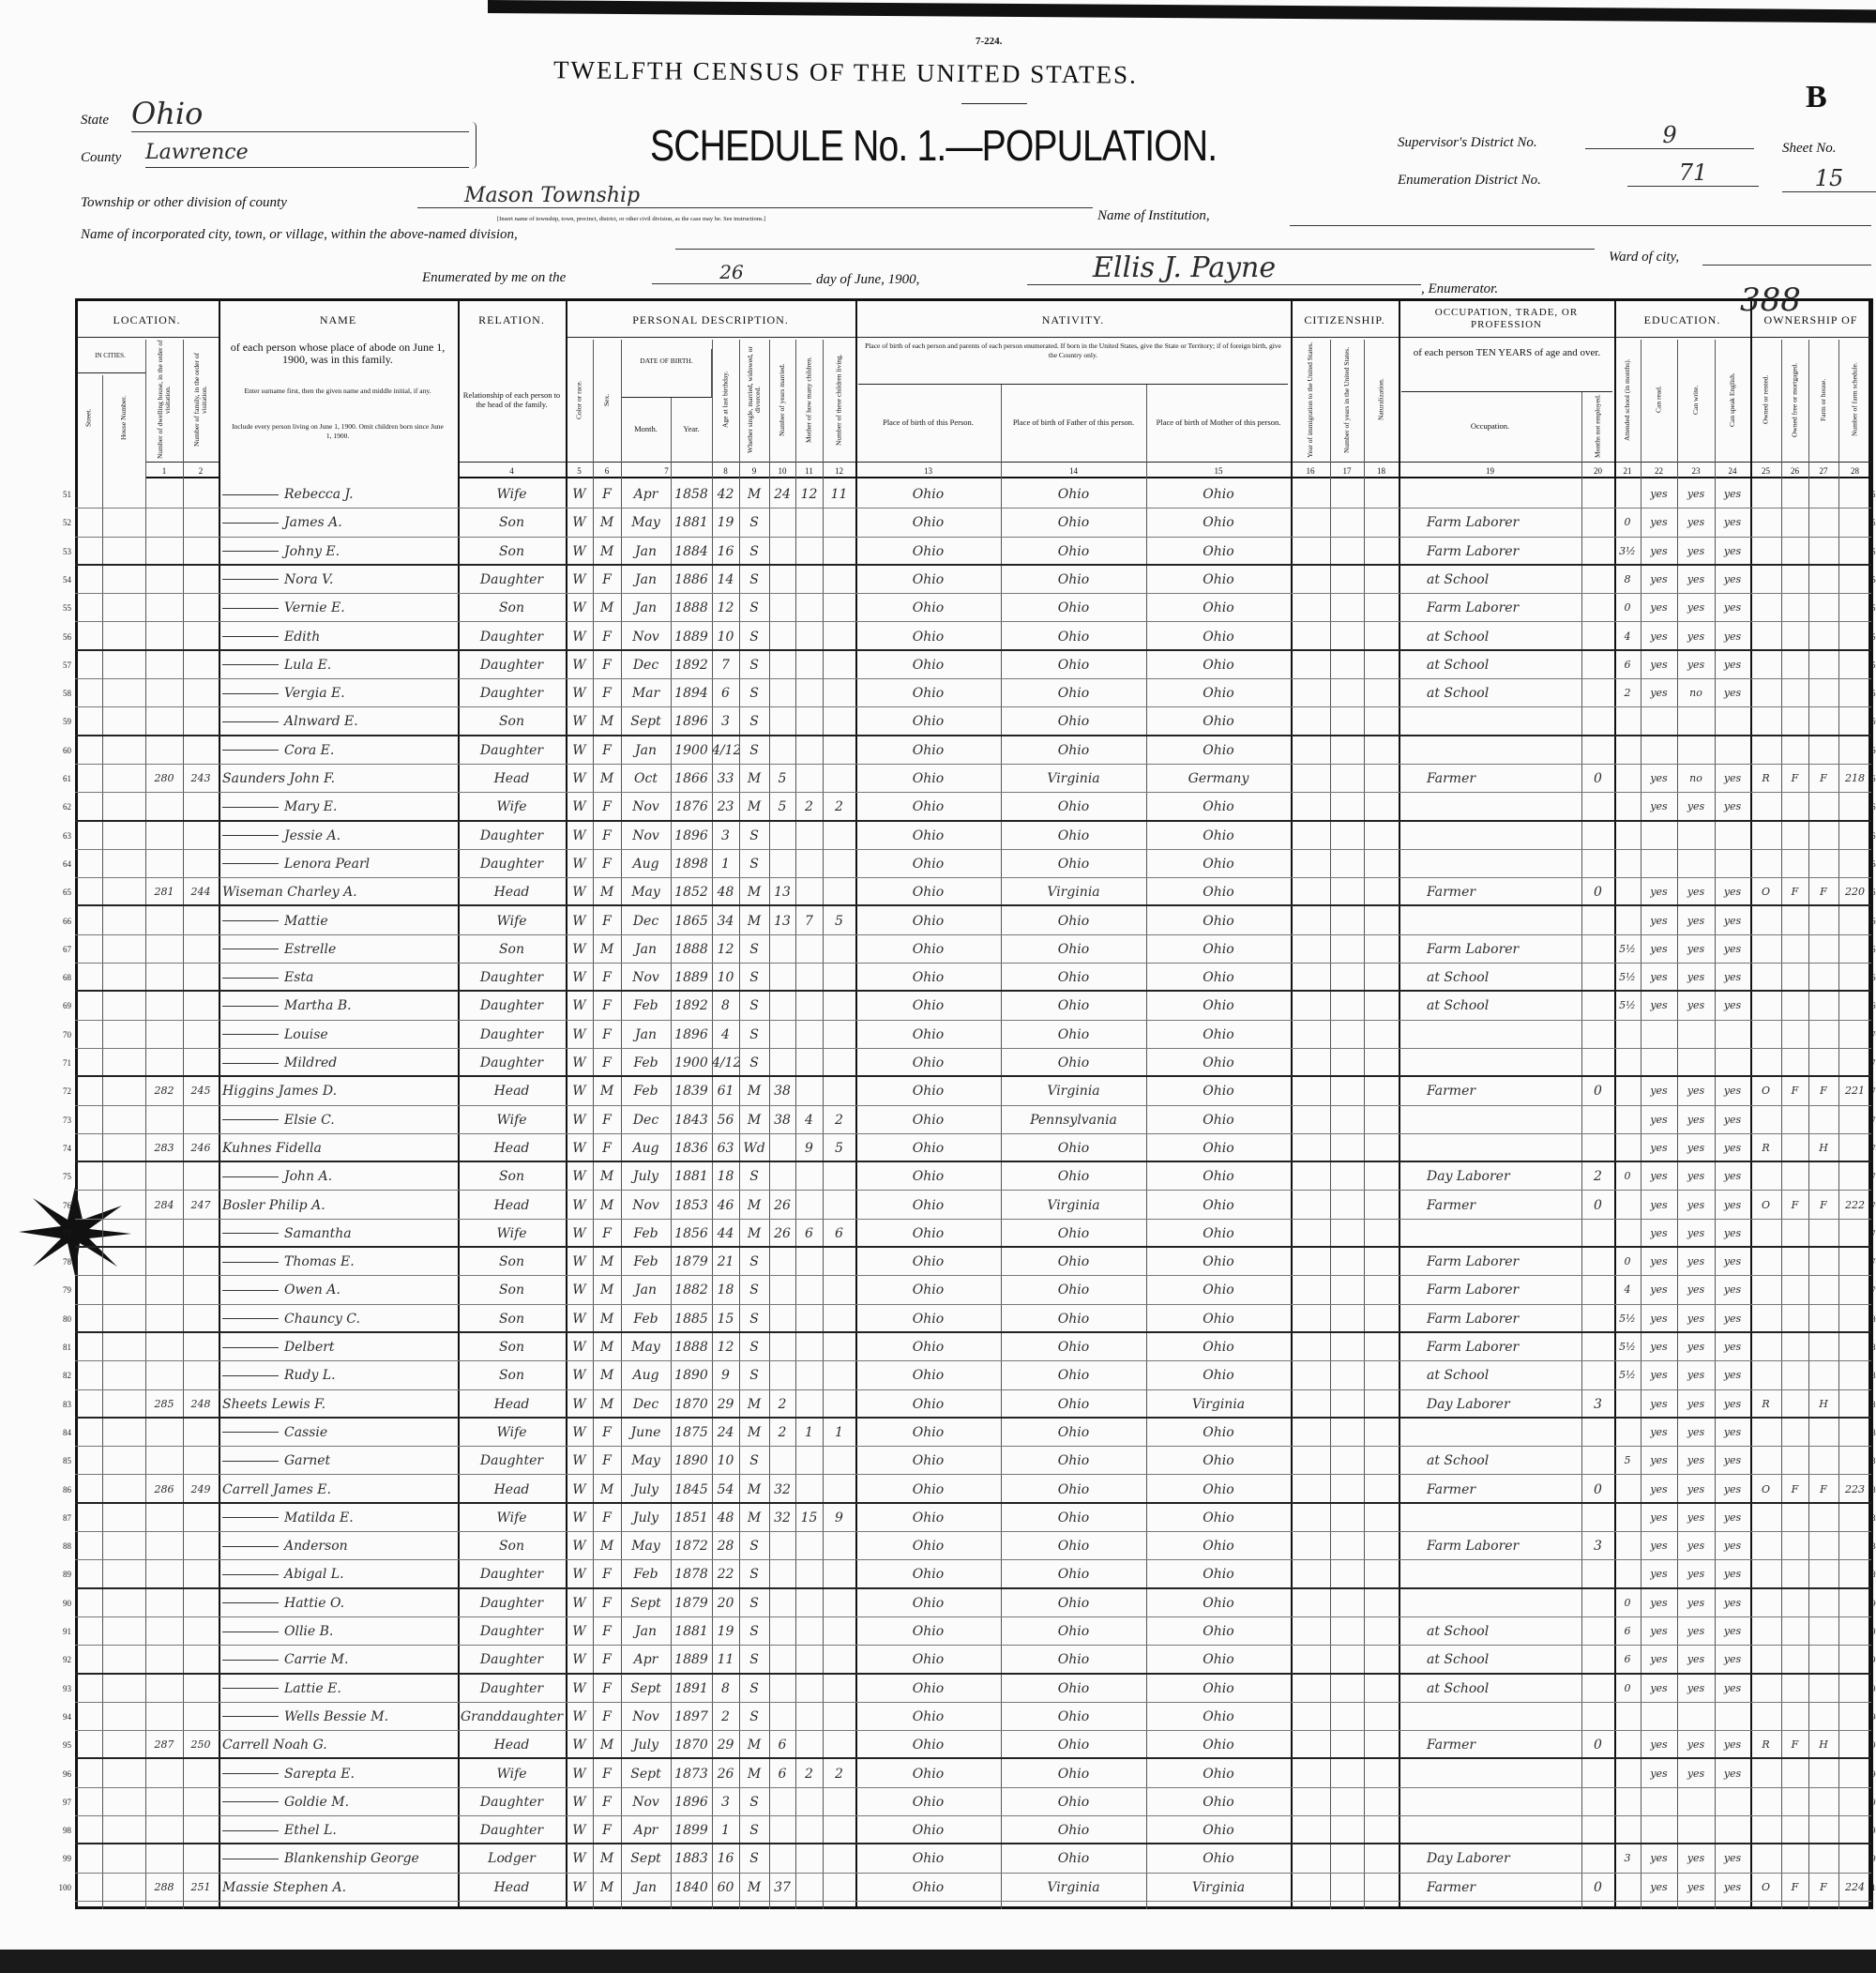  What do you see at coordinates (725, 1376) in the screenshot?
I see `cell-age: 9` at bounding box center [725, 1376].